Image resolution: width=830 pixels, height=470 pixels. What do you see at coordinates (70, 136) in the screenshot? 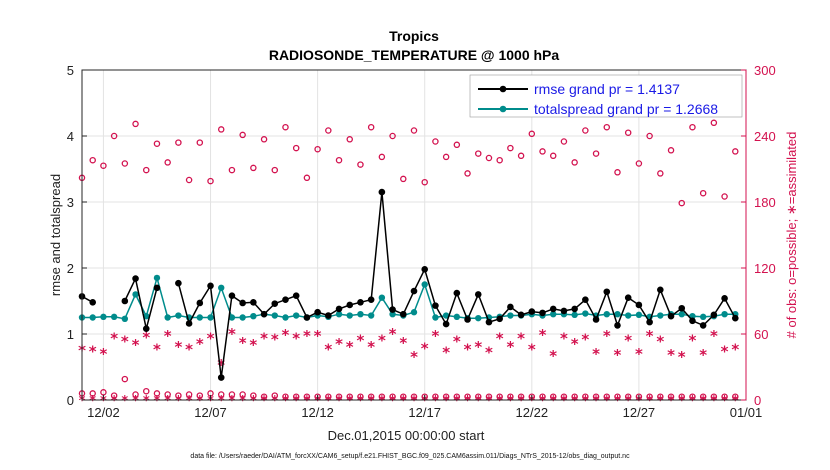
I see `y-left-tick-label: 4` at bounding box center [70, 136].